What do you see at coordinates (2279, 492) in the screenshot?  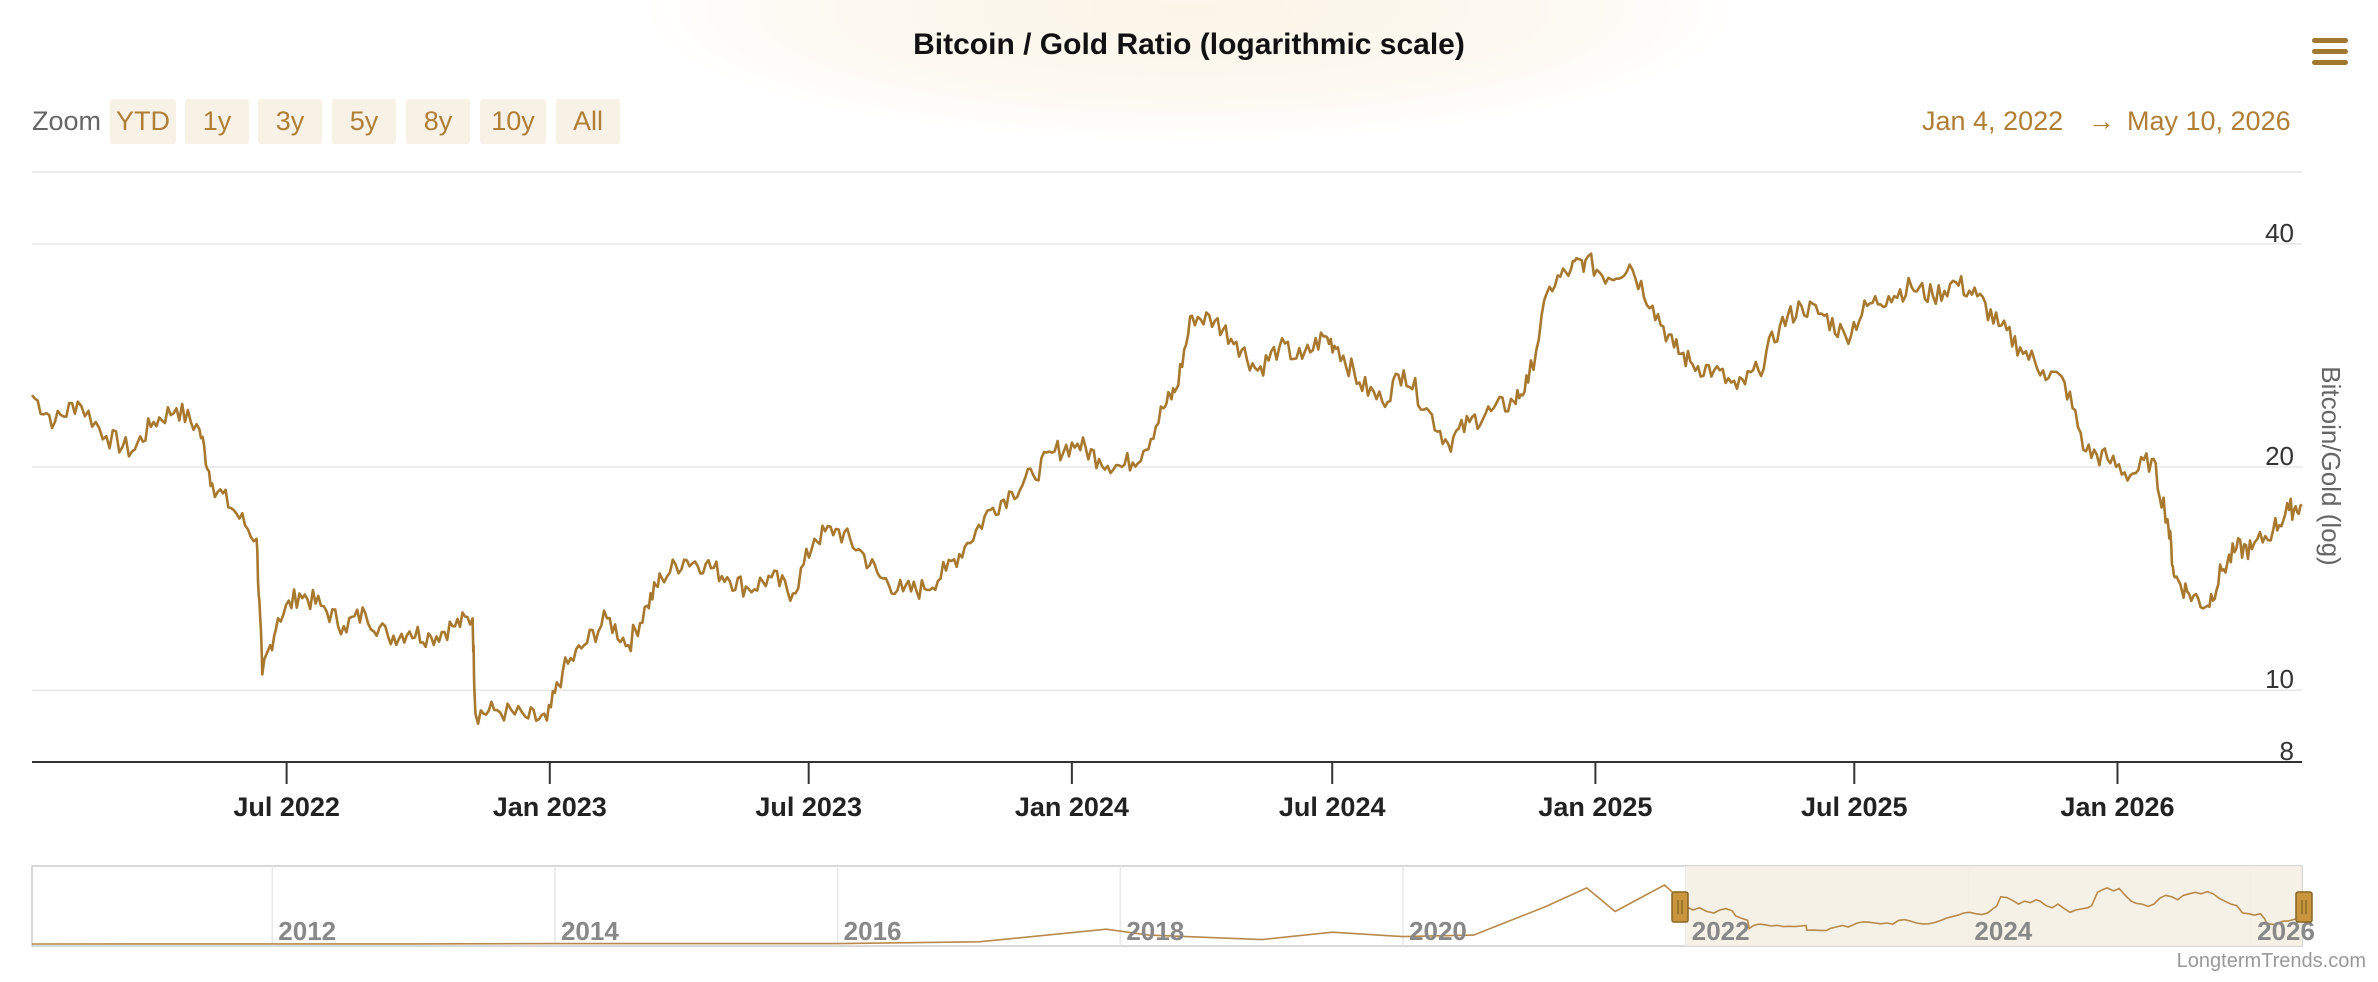 I see `y-axis-ticks: 8 10 20 40` at bounding box center [2279, 492].